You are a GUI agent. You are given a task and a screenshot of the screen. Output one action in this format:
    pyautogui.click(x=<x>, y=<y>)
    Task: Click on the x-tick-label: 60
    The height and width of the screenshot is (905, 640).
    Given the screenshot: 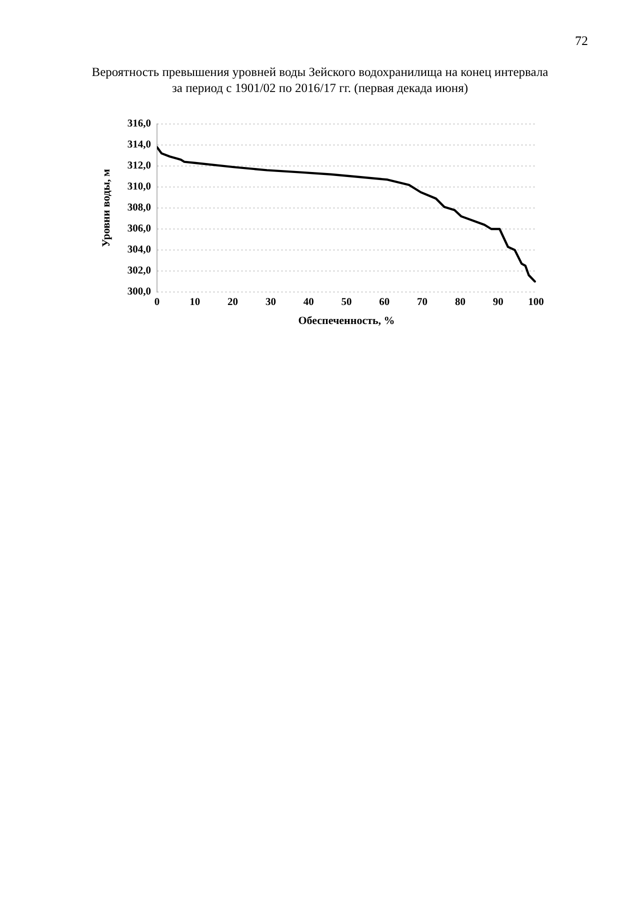 What is the action you would take?
    pyautogui.click(x=384, y=302)
    